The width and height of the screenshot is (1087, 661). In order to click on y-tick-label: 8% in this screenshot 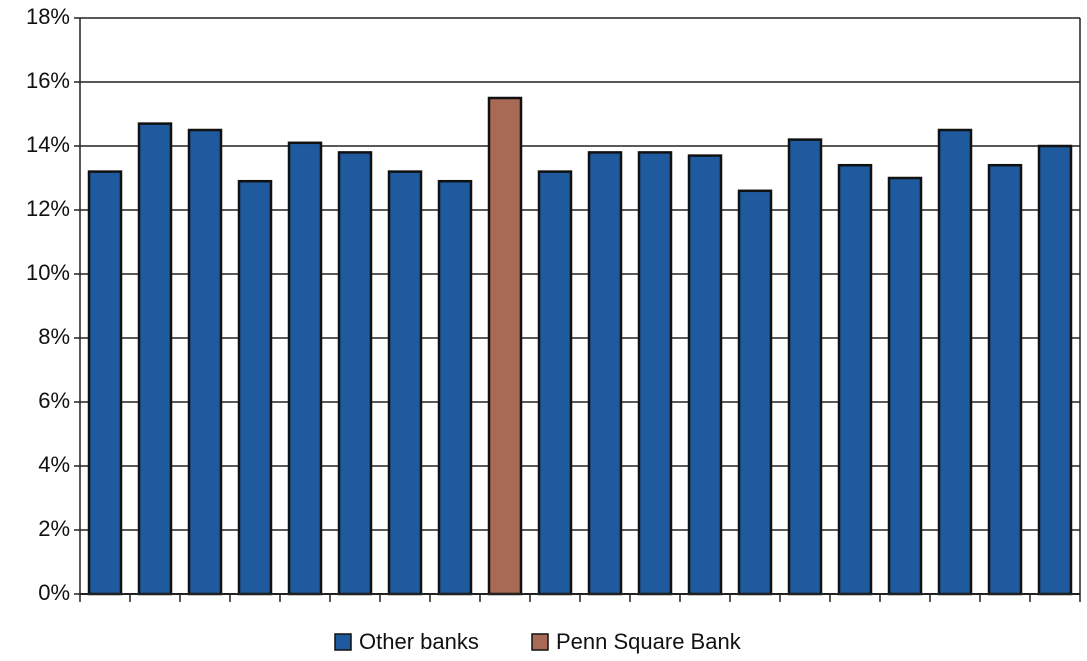, I will do `click(54, 336)`.